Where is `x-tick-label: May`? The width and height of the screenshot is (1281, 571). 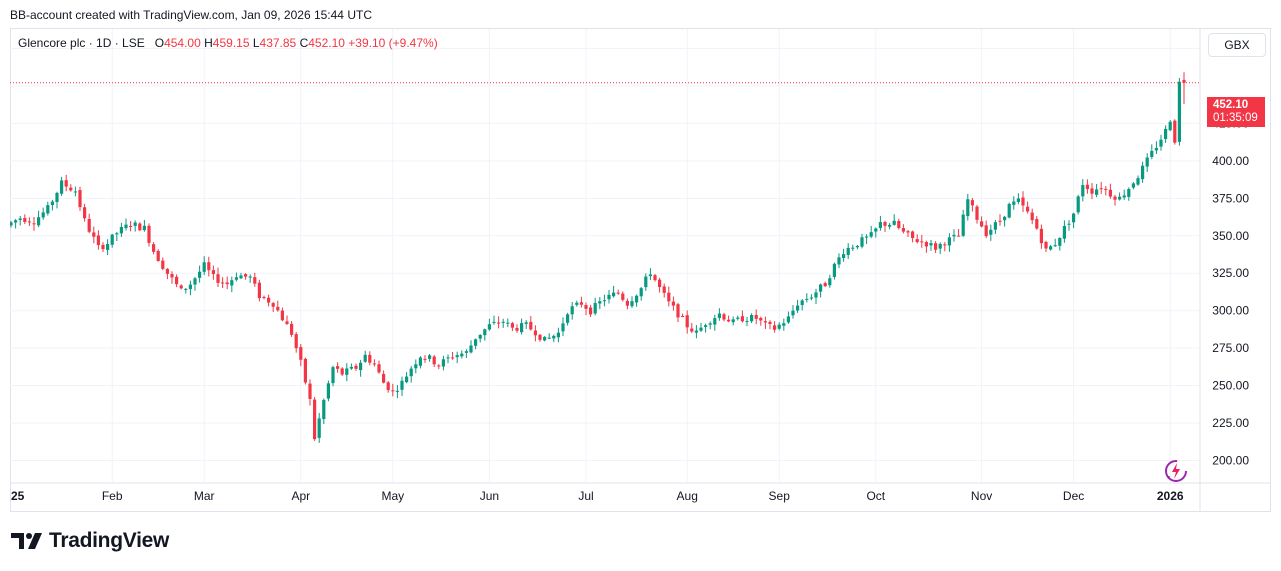
x-tick-label: May is located at coordinates (392, 496).